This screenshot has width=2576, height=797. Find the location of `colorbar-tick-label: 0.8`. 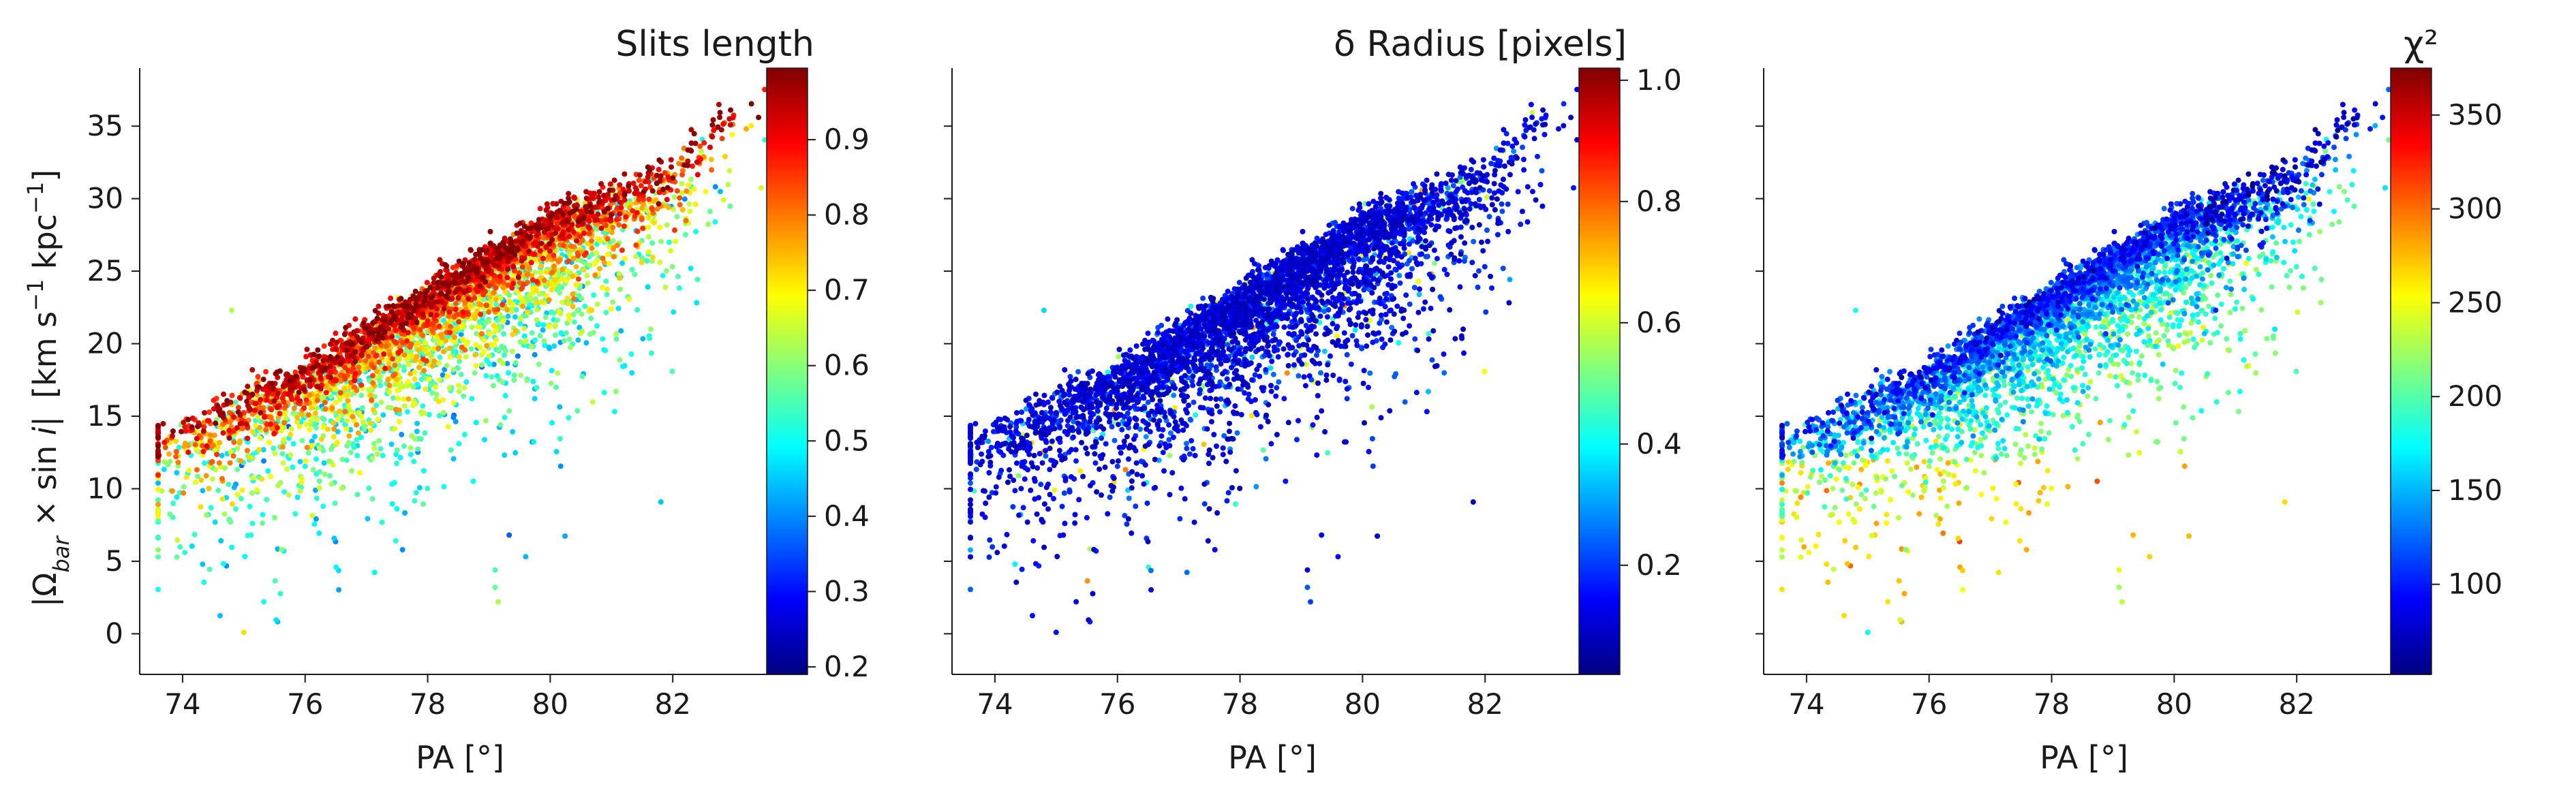

colorbar-tick-label: 0.8 is located at coordinates (847, 215).